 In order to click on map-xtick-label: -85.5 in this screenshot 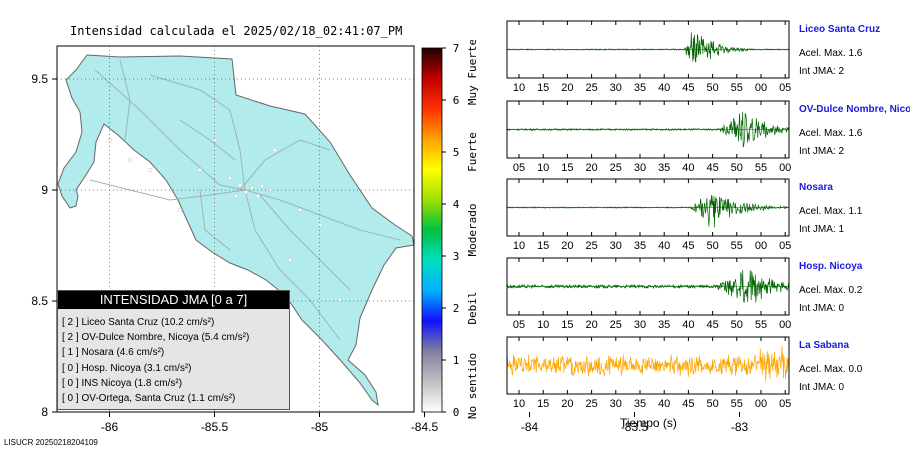, I will do `click(215, 427)`.